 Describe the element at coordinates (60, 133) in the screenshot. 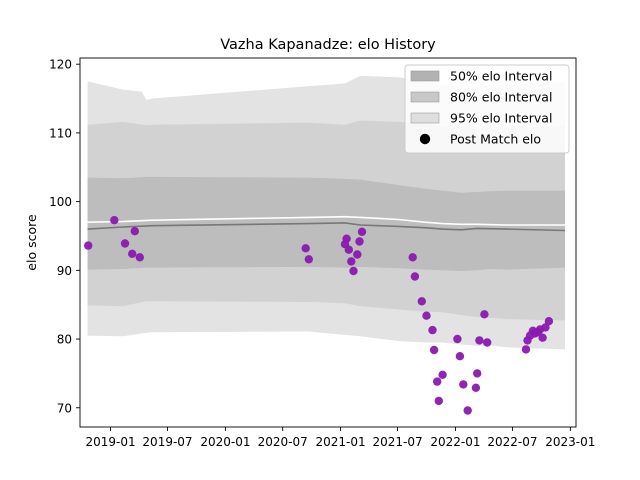

I see `y-tick-label: 110` at that location.